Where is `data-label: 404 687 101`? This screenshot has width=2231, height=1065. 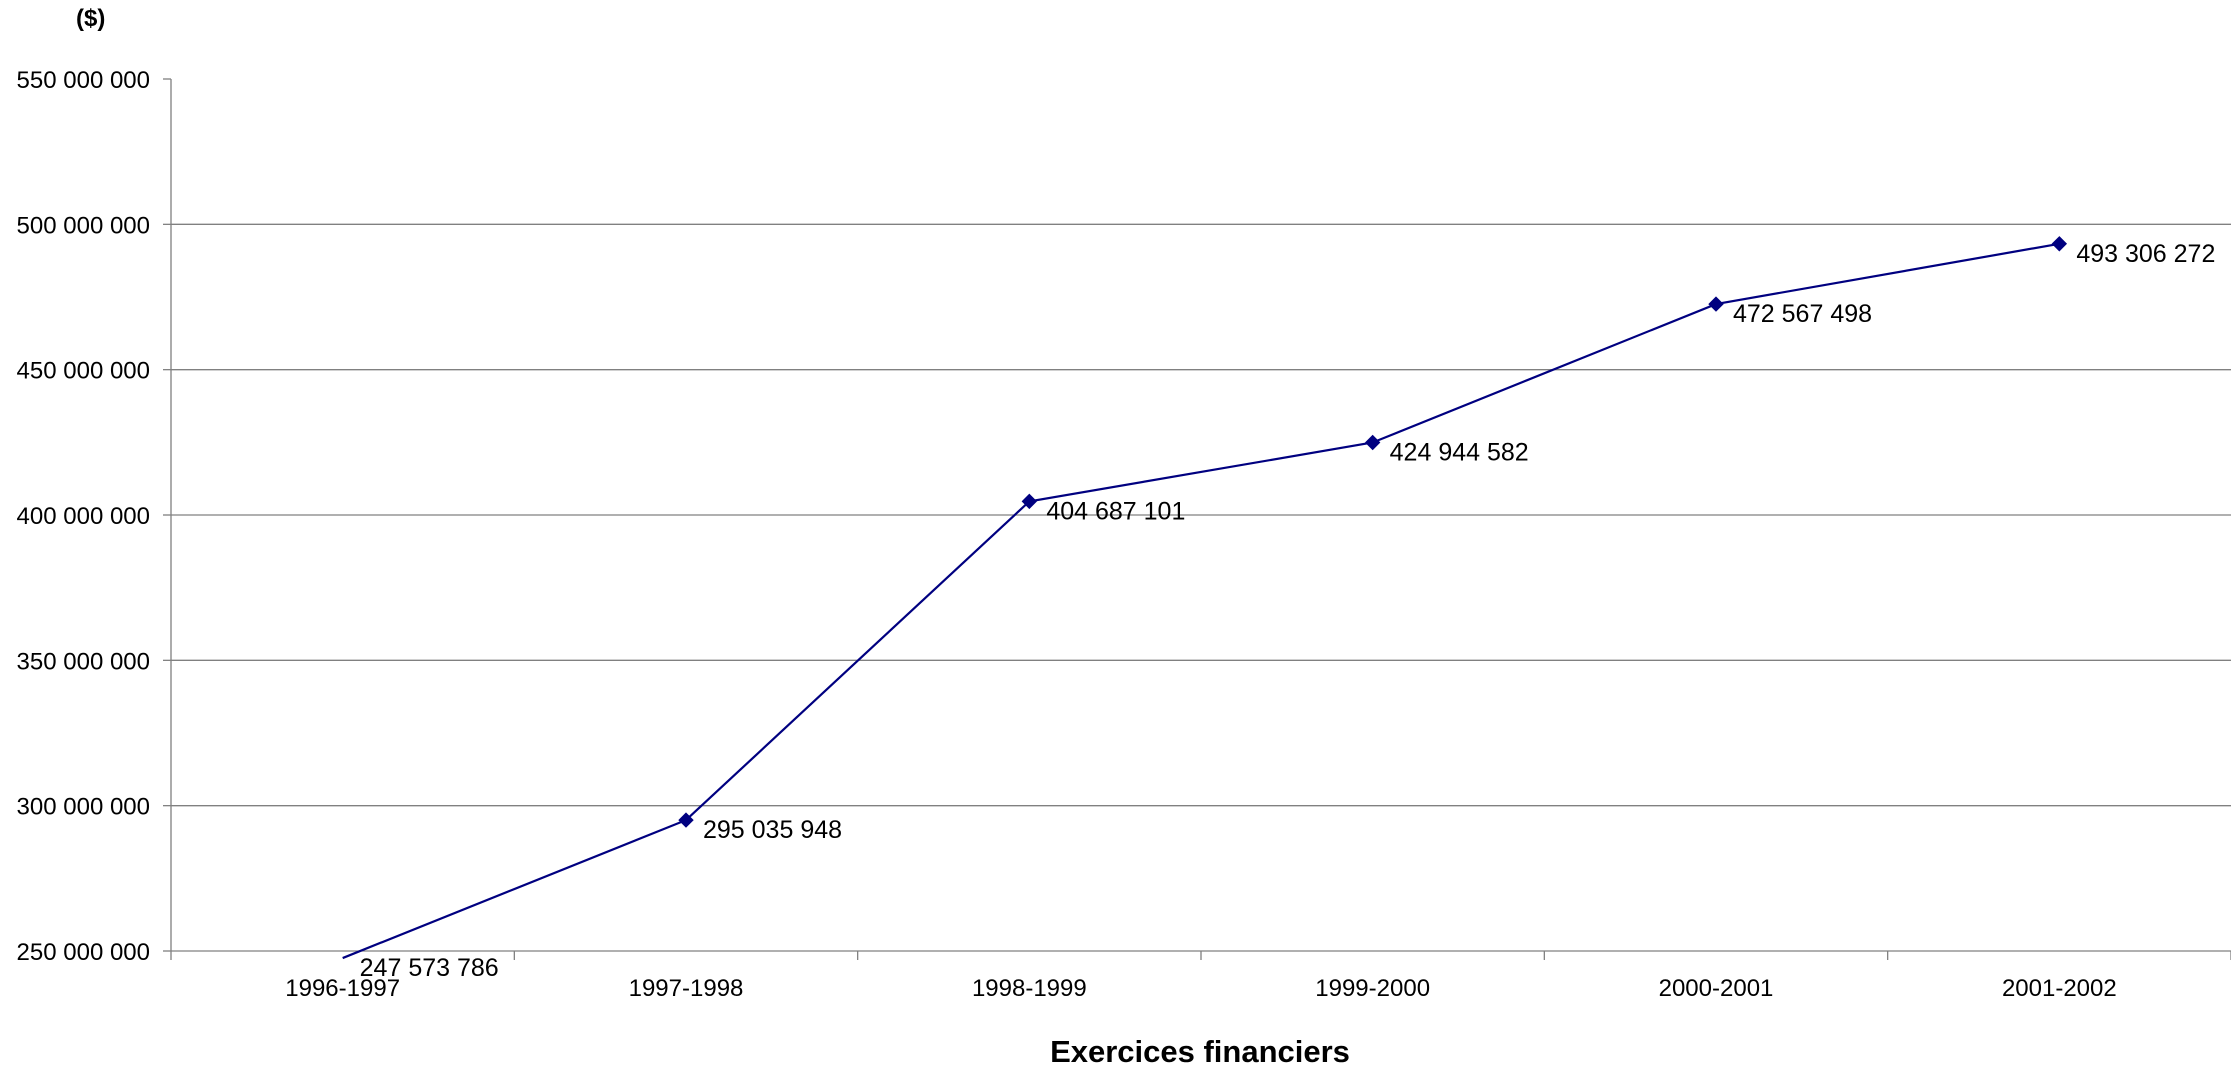 data-label: 404 687 101 is located at coordinates (1115, 511).